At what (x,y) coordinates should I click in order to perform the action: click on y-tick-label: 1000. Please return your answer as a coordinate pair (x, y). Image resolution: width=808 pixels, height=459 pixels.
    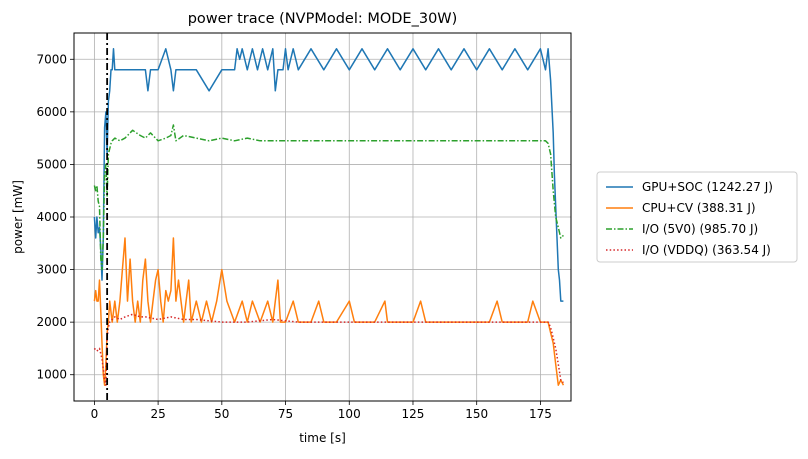
    Looking at the image, I should click on (51, 375).